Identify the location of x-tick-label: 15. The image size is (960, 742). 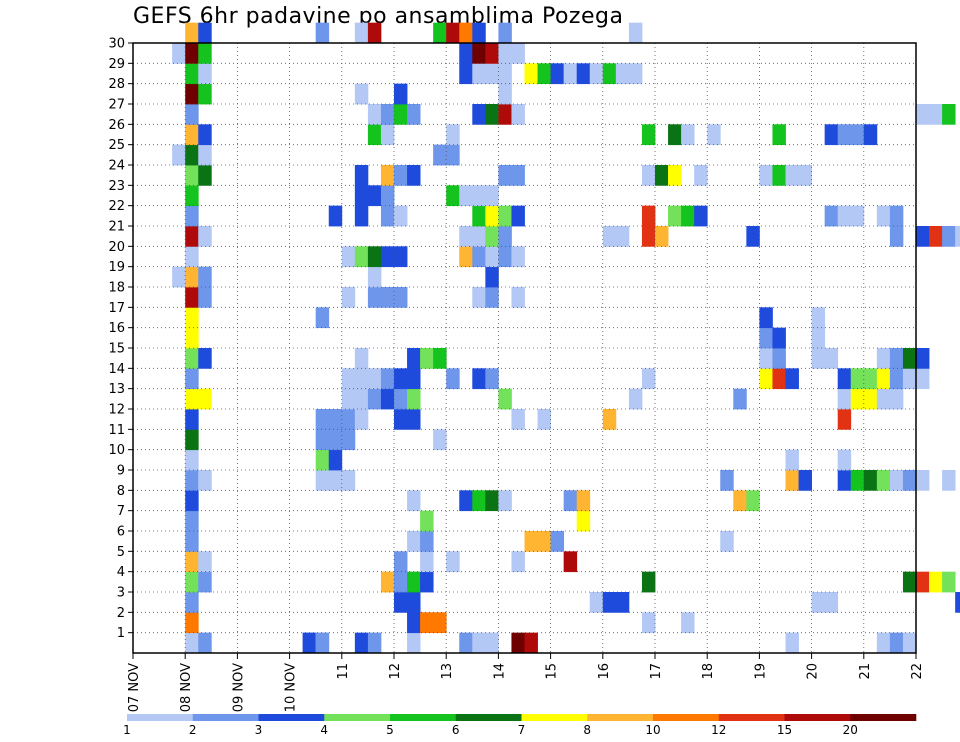
(552, 671).